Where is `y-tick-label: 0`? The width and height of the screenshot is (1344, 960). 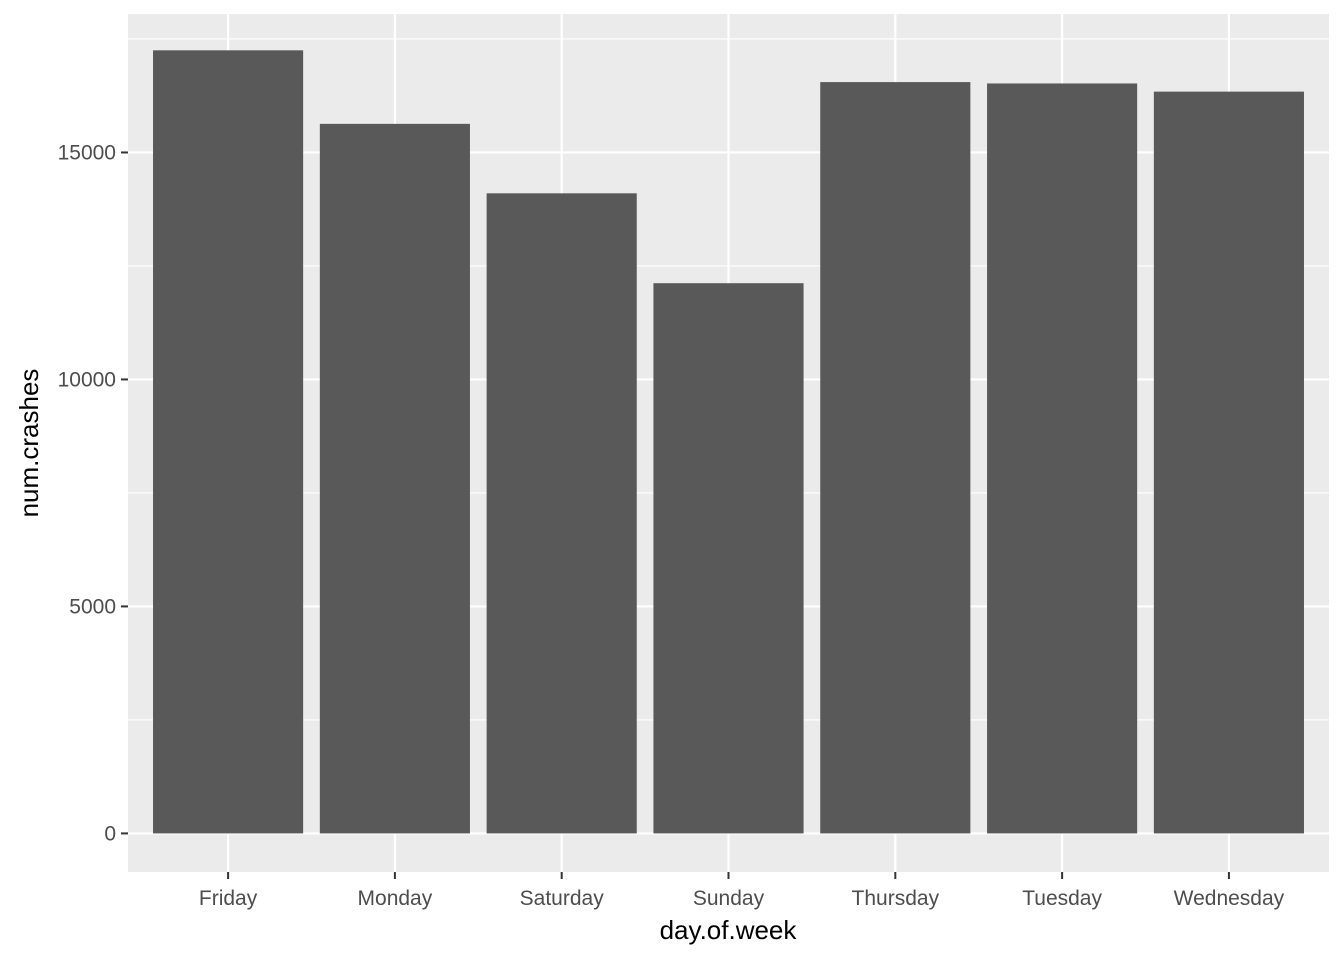
y-tick-label: 0 is located at coordinates (110, 833).